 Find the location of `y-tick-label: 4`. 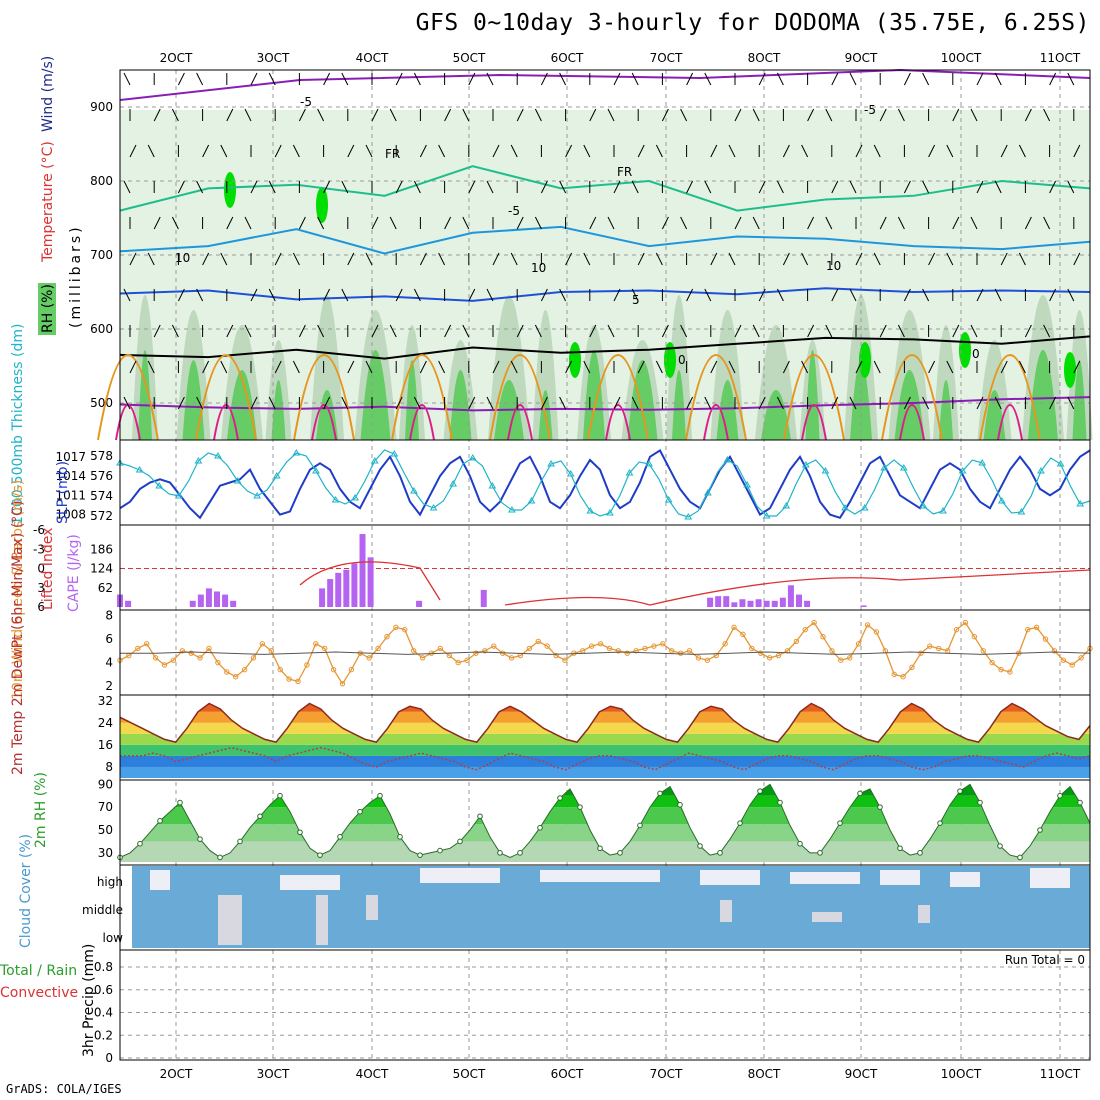

y-tick-label: 4 is located at coordinates (109, 663).